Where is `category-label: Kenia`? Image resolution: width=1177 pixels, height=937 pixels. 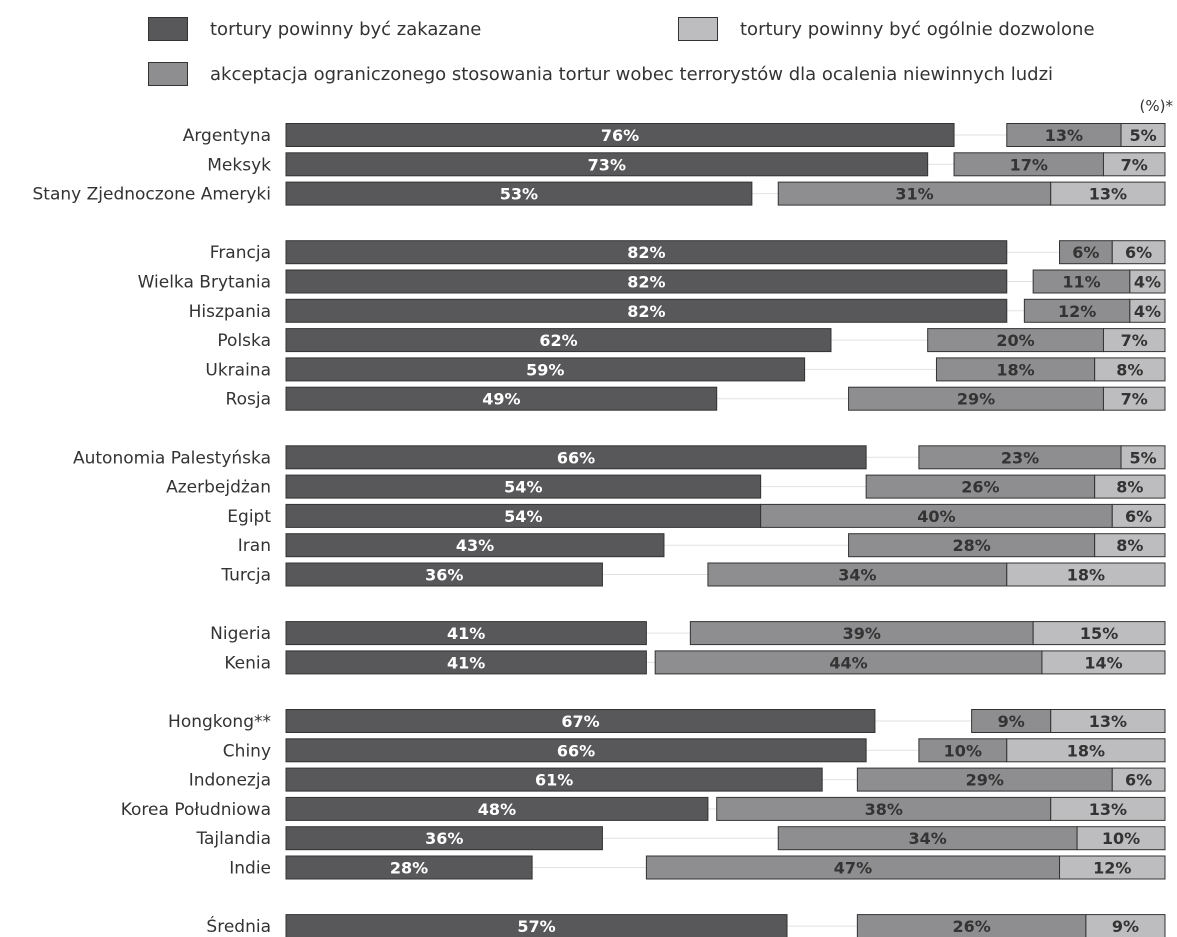
category-label: Kenia is located at coordinates (247, 663).